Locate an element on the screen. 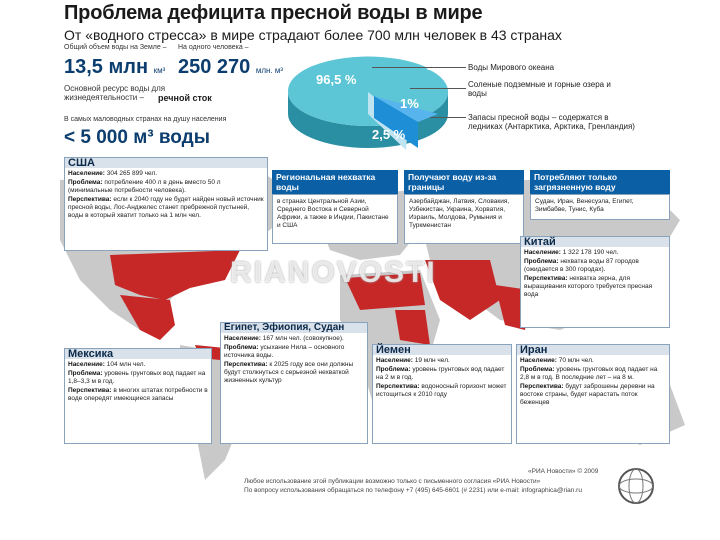  per-person-label: На одного человека – is located at coordinates (213, 47).